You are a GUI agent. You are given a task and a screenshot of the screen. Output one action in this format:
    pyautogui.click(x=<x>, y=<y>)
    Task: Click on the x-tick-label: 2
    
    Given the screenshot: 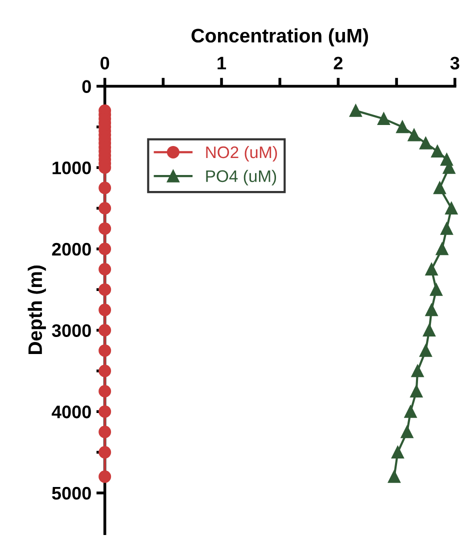 What is the action you would take?
    pyautogui.click(x=338, y=63)
    